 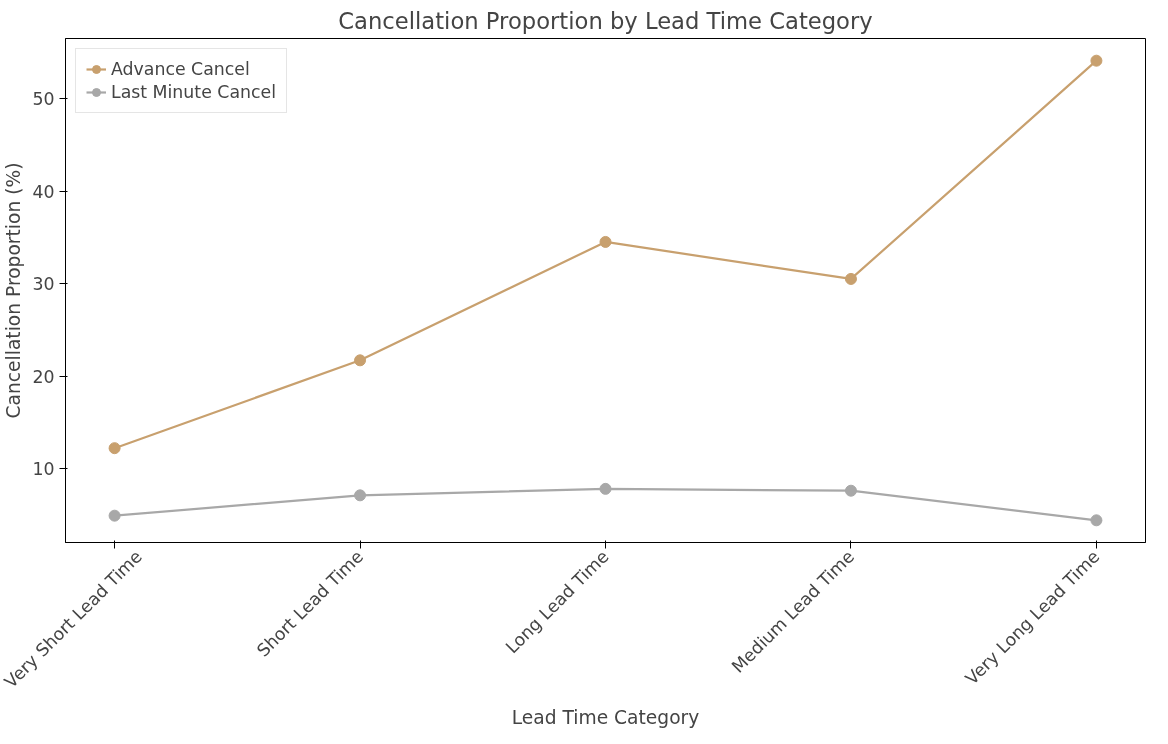 I want to click on y-tick-label: 10, so click(x=43, y=469).